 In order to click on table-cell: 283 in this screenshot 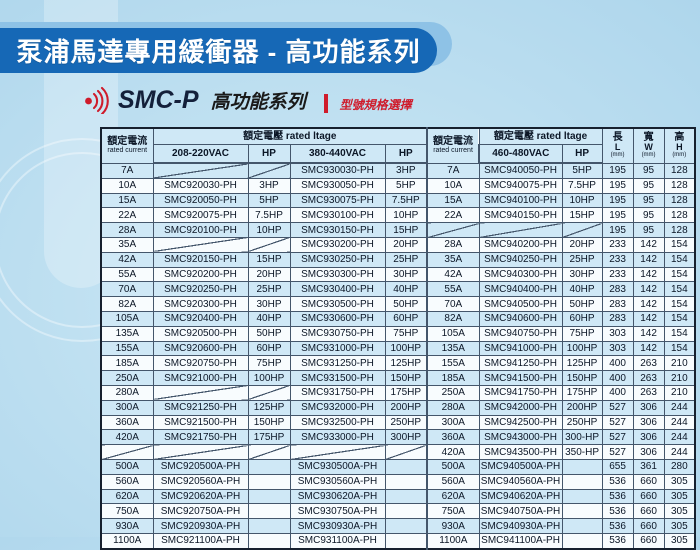, I will do `click(617, 304)`.